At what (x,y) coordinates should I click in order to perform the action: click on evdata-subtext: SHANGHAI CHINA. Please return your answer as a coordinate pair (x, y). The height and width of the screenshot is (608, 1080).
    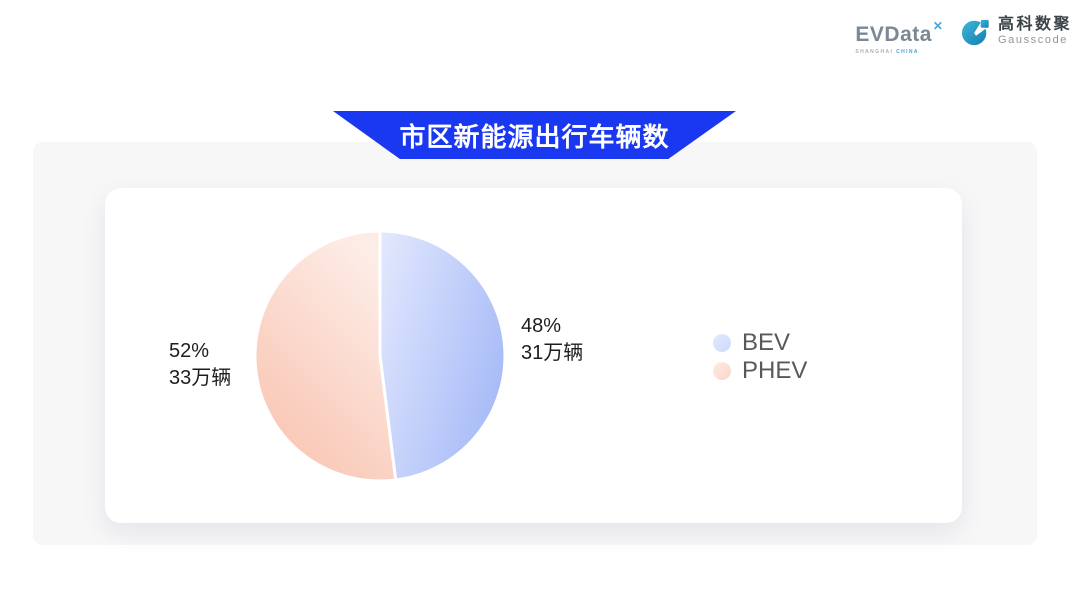
    Looking at the image, I should click on (899, 52).